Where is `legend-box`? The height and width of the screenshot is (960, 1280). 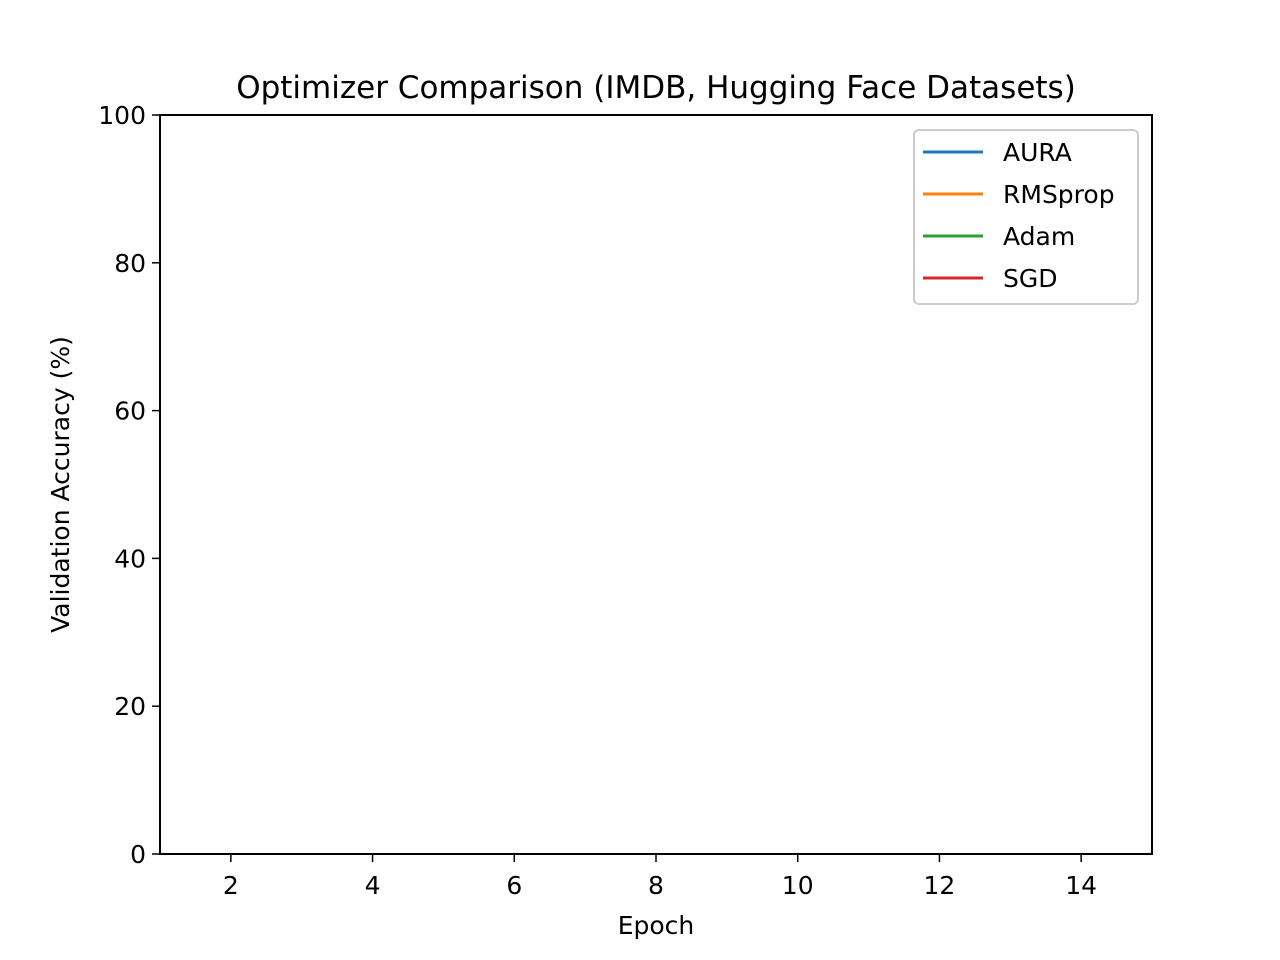 legend-box is located at coordinates (1026, 217).